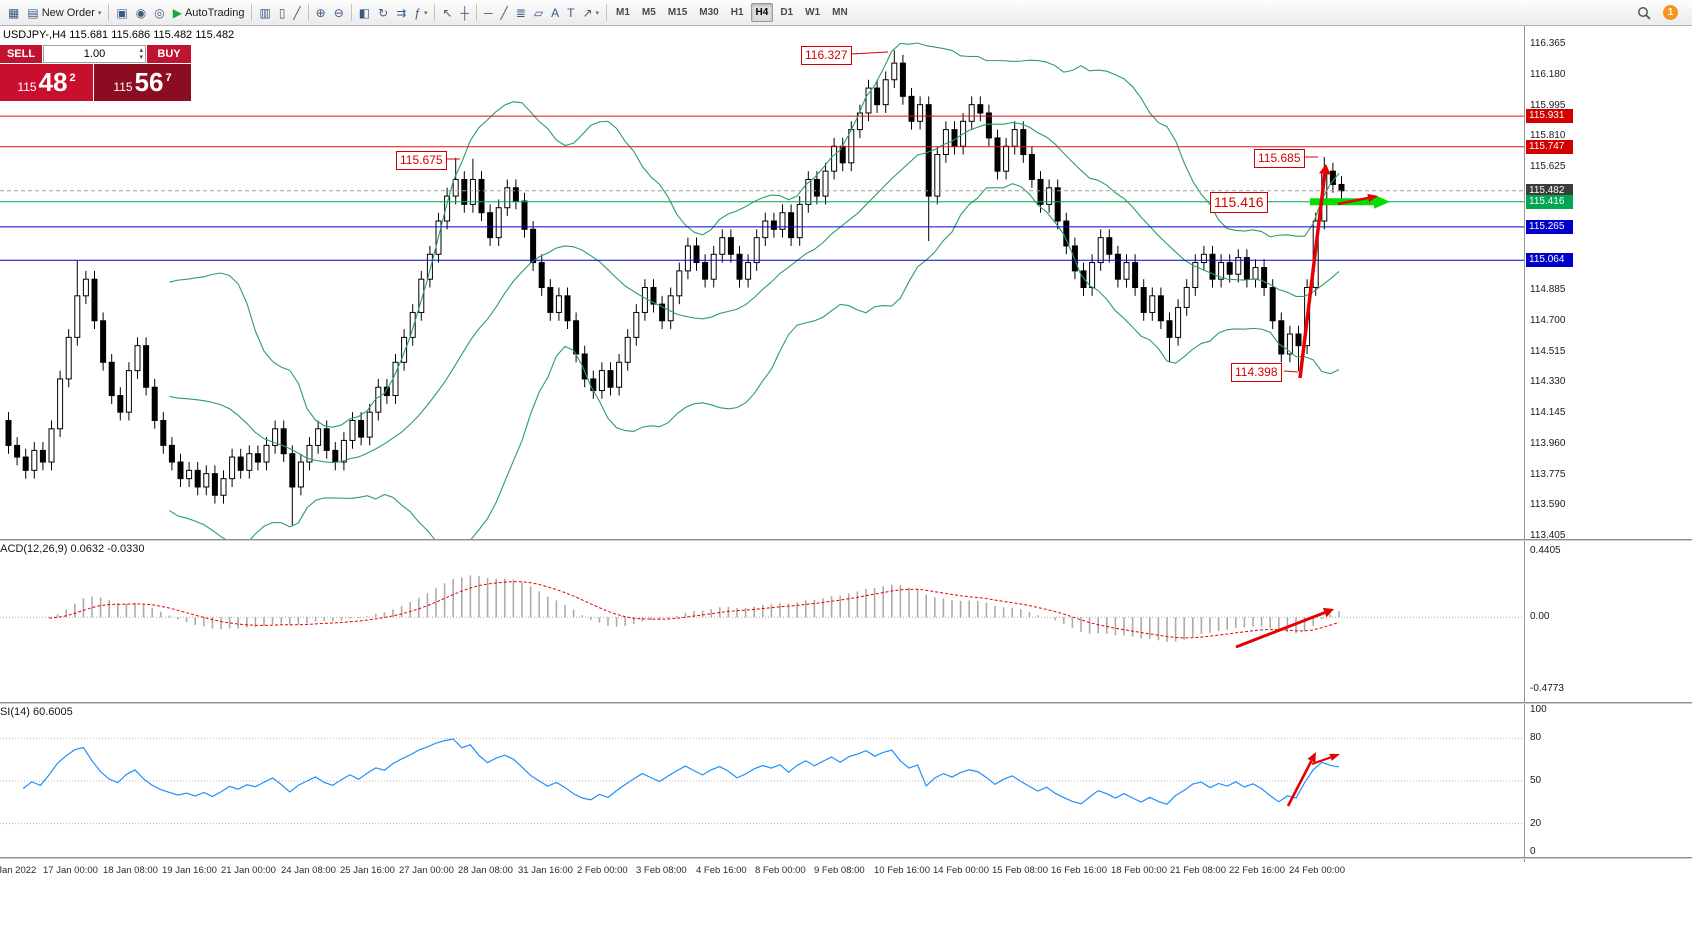 The height and width of the screenshot is (943, 1692). I want to click on time-axis-label: 21 Jan 00:00, so click(248, 870).